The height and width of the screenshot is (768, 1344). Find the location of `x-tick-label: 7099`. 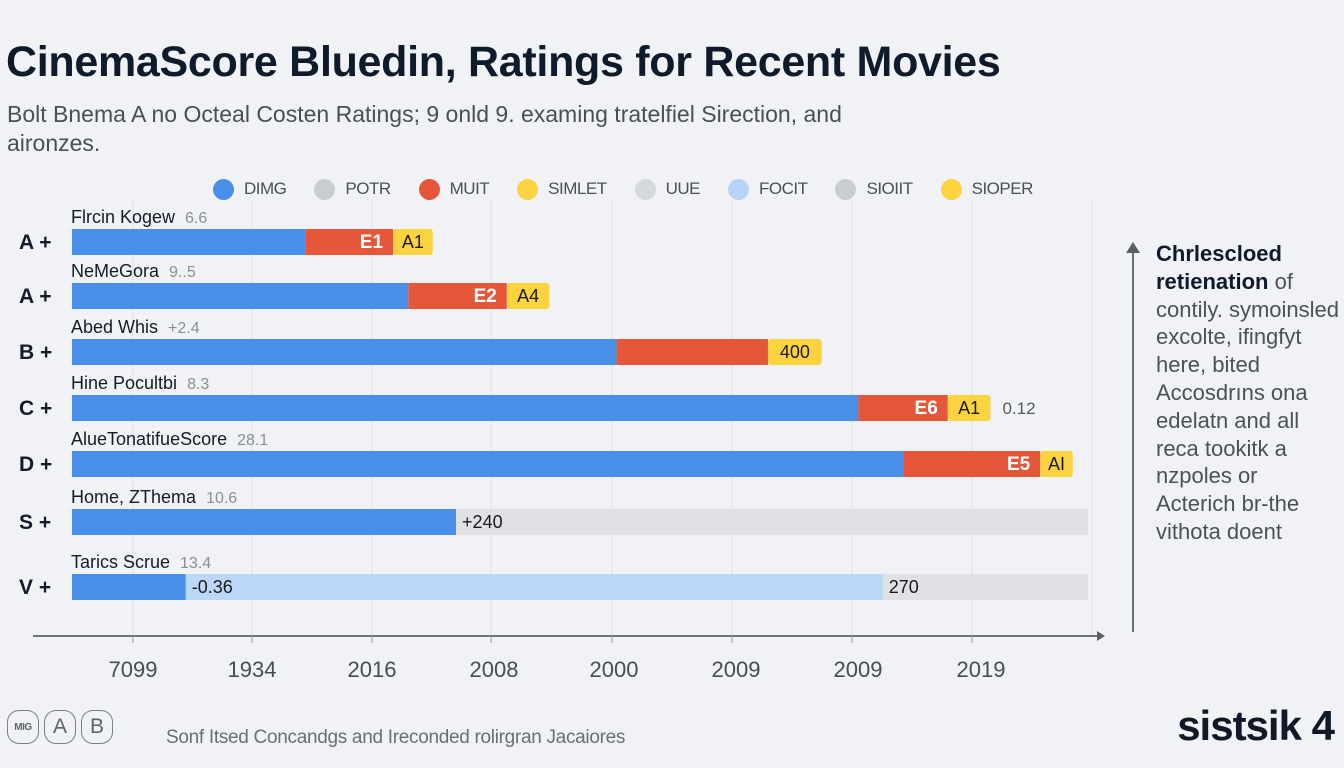

x-tick-label: 7099 is located at coordinates (133, 669).